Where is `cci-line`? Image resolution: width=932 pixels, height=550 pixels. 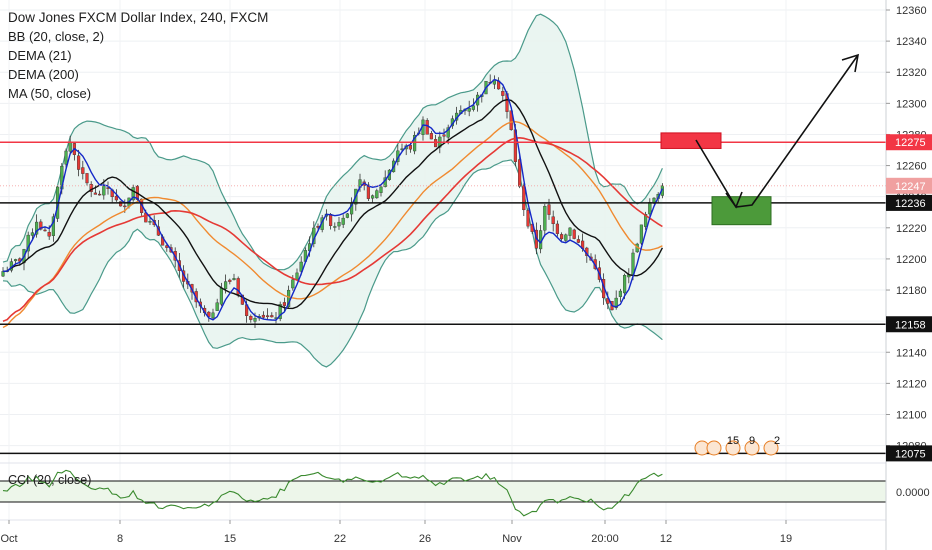
cci-line is located at coordinates (332, 493).